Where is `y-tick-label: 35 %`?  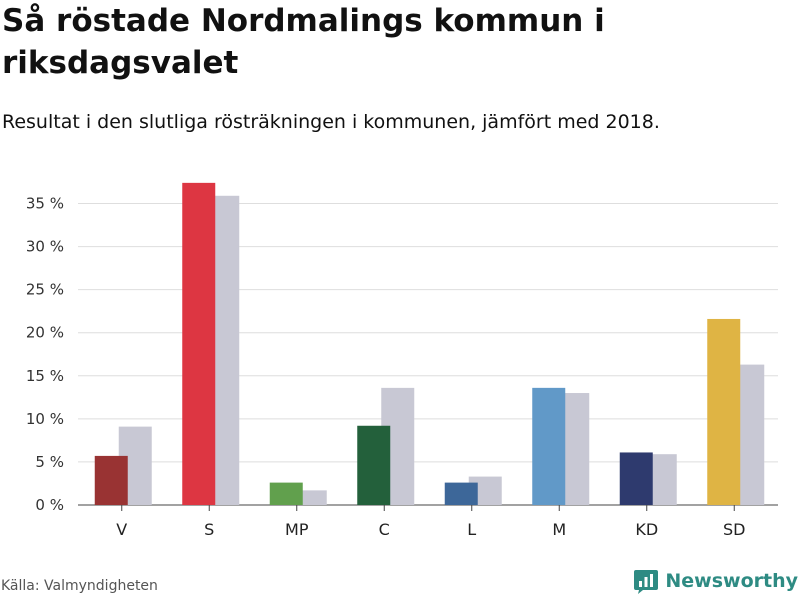
y-tick-label: 35 % is located at coordinates (45, 204).